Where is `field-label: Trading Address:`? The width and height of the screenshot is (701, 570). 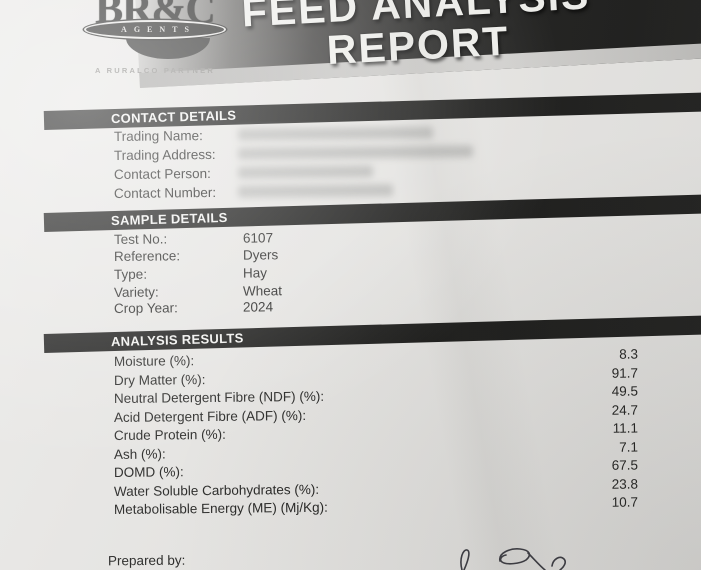 field-label: Trading Address: is located at coordinates (164, 154).